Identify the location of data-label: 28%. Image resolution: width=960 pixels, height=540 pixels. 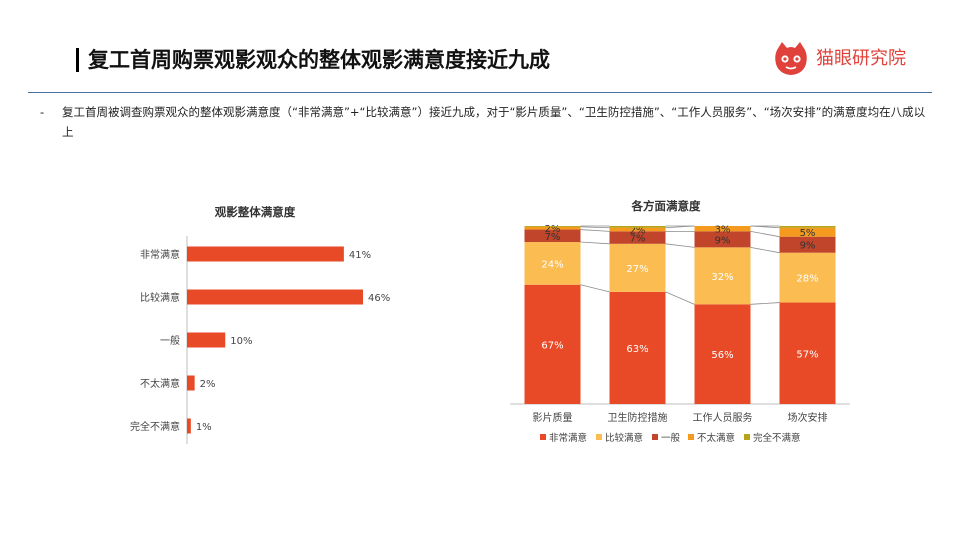
(807, 279).